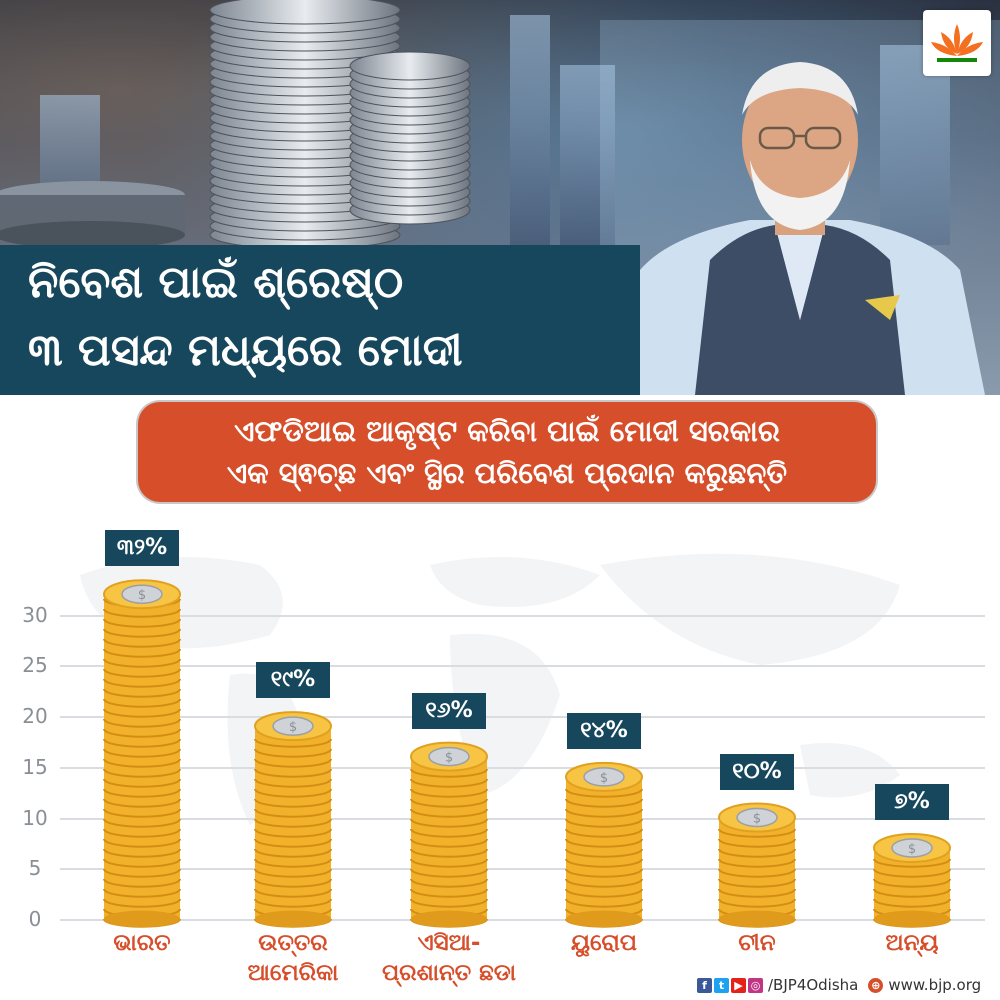 The image size is (1000, 1000). I want to click on y-tick-label: 20, so click(35, 716).